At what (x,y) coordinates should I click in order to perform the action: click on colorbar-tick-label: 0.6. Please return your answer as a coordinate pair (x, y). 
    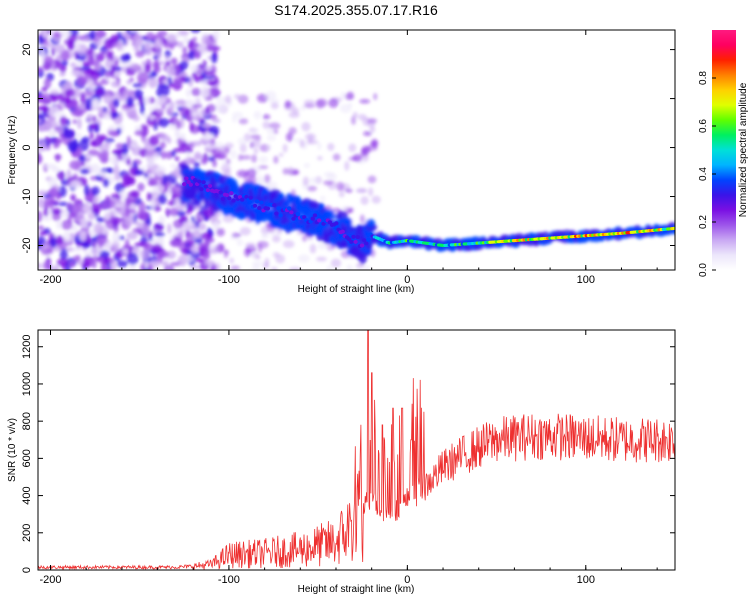
    Looking at the image, I should click on (703, 126).